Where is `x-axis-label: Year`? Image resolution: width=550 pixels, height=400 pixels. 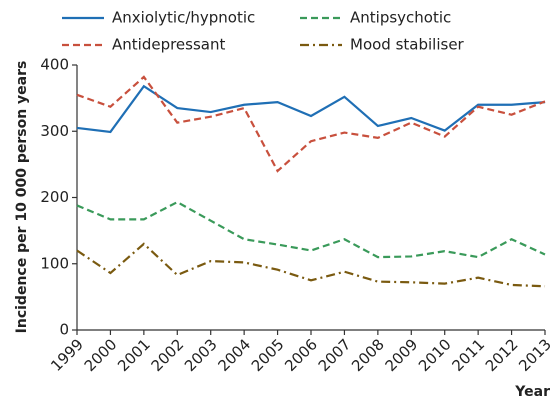
x-axis-label: Year is located at coordinates (532, 392).